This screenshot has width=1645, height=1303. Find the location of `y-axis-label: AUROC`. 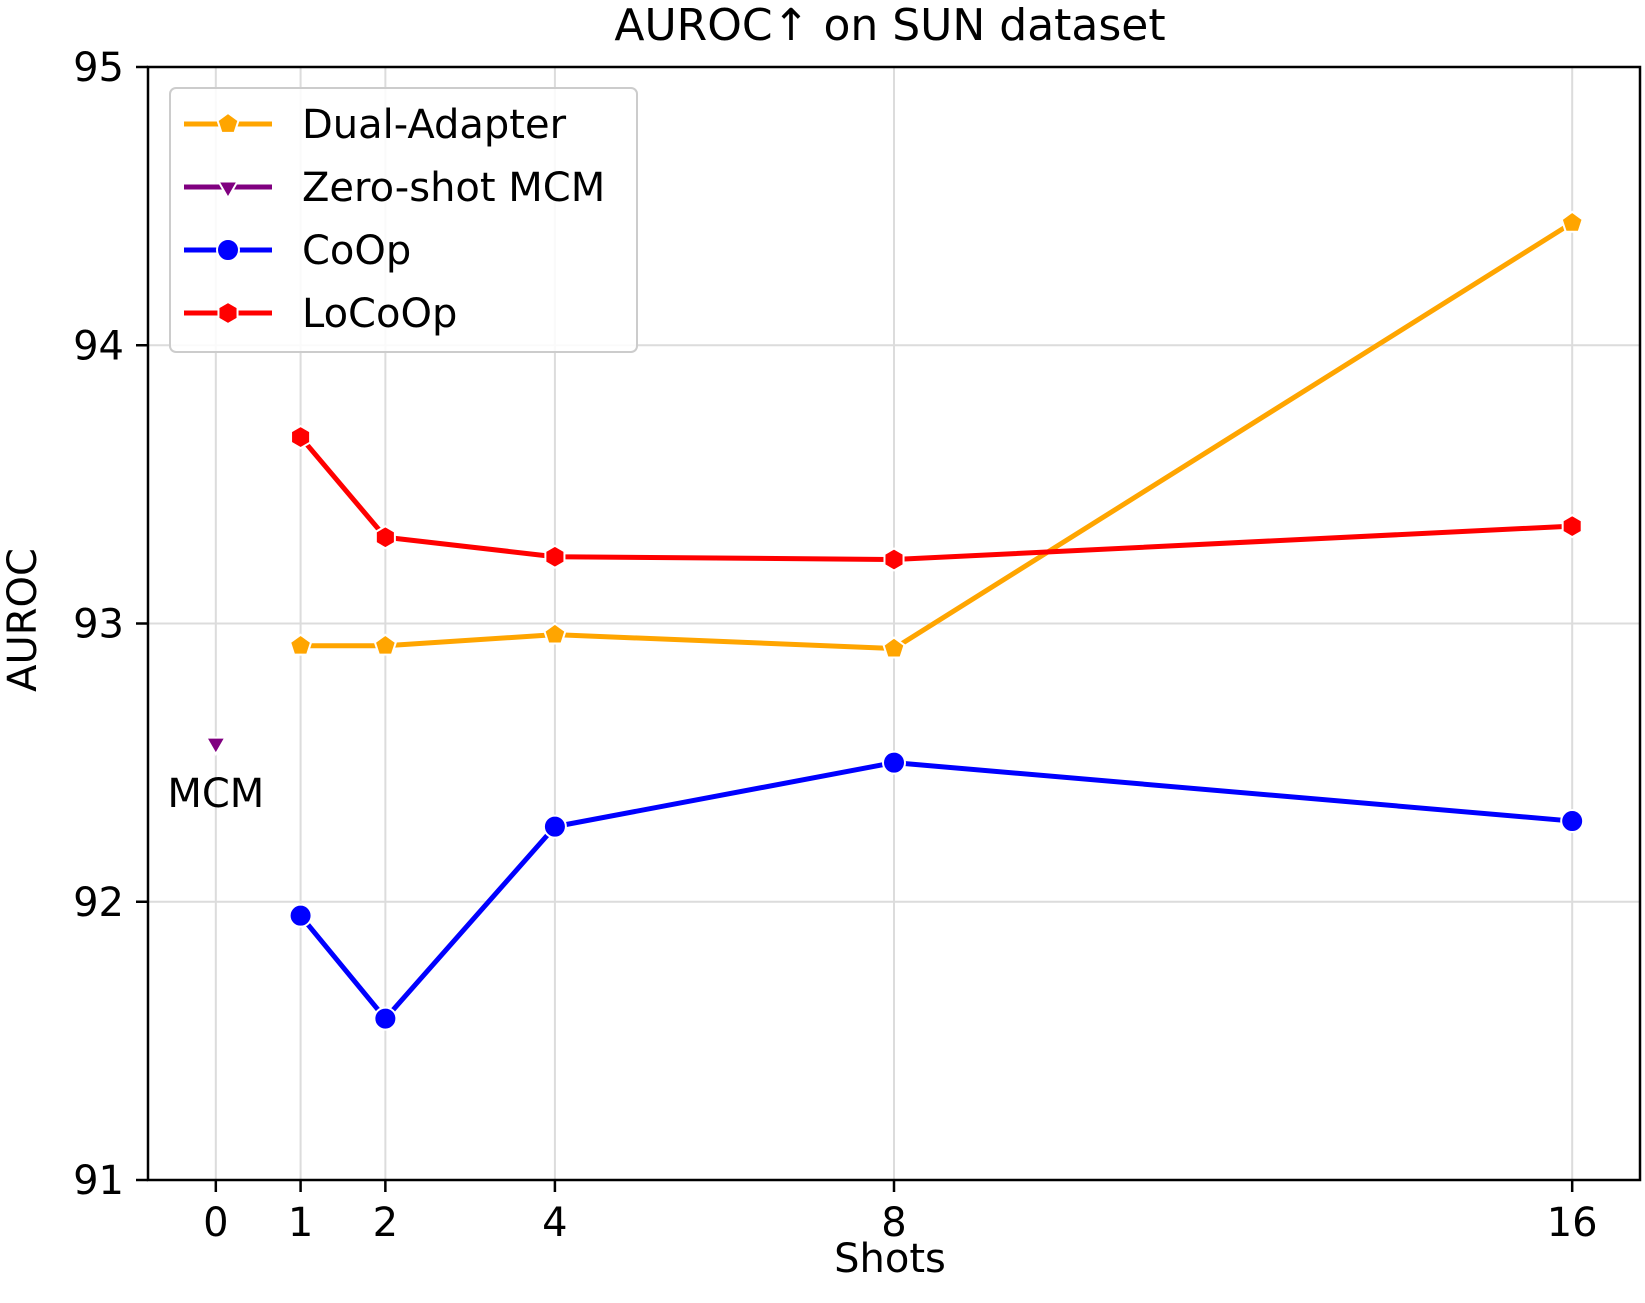

y-axis-label: AUROC is located at coordinates (23, 620).